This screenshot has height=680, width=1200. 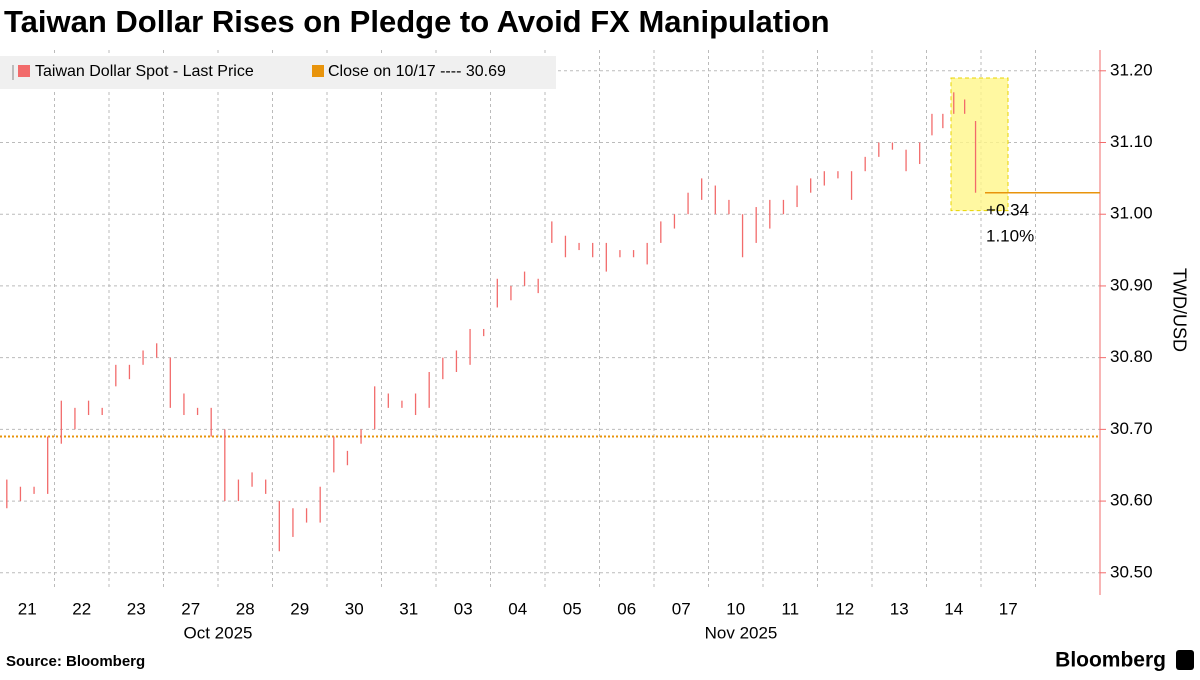 What do you see at coordinates (1131, 571) in the screenshot?
I see `y-tick-label: 30.50` at bounding box center [1131, 571].